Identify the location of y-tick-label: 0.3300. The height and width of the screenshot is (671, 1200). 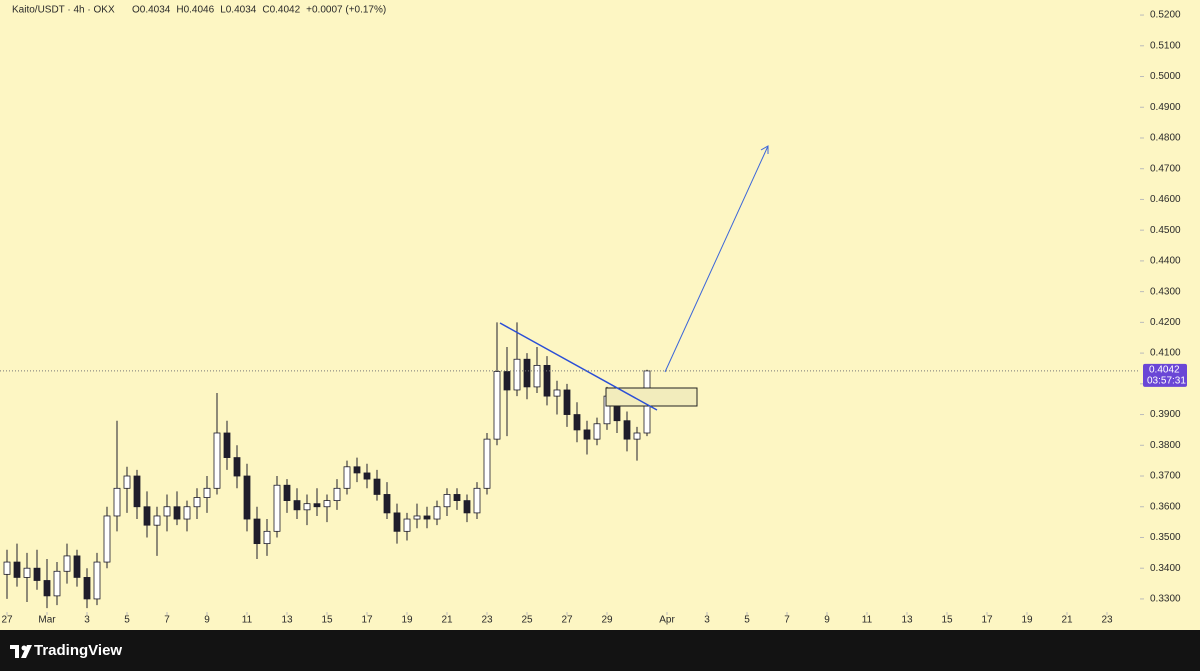
(1165, 599).